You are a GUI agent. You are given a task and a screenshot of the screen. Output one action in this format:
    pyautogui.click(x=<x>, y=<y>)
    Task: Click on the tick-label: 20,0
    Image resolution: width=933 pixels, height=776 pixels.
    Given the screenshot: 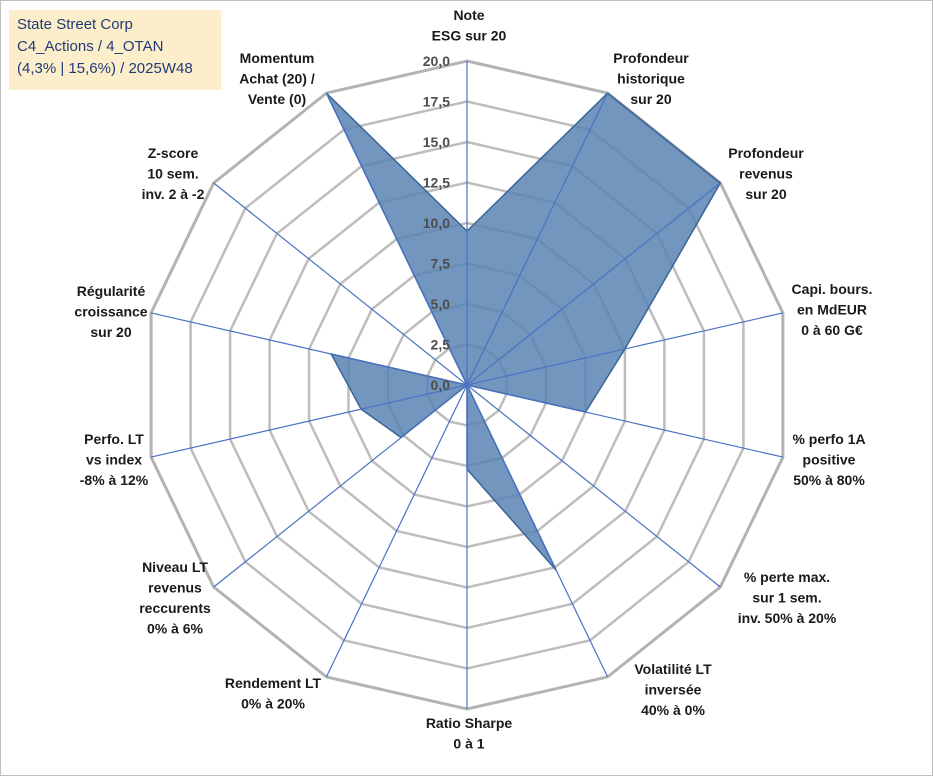 What is the action you would take?
    pyautogui.click(x=436, y=61)
    